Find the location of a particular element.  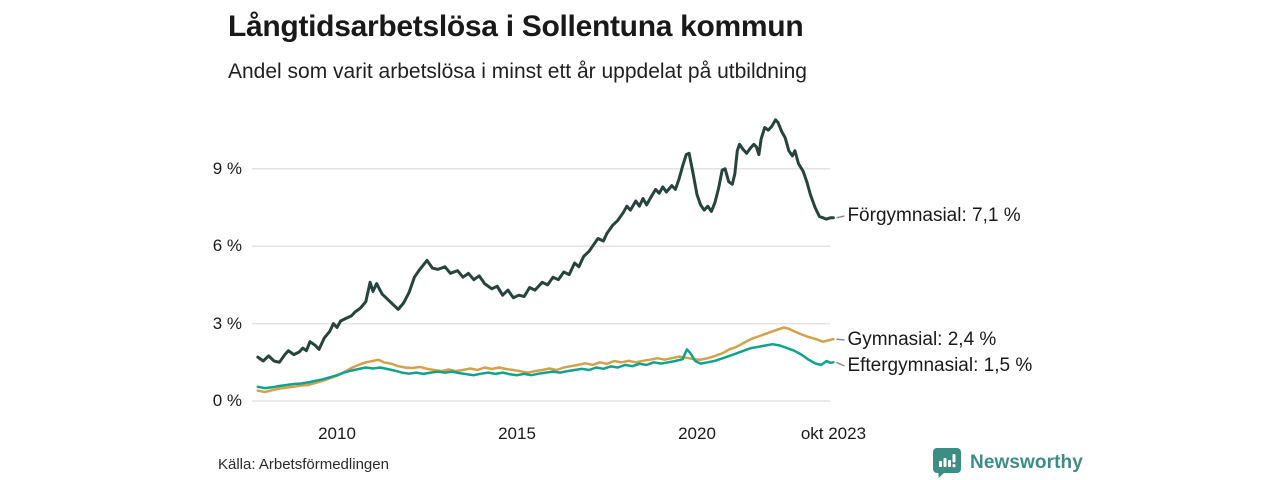

series-label-eftergymnasial: Eftergymnasial: 1,5 % is located at coordinates (940, 365).